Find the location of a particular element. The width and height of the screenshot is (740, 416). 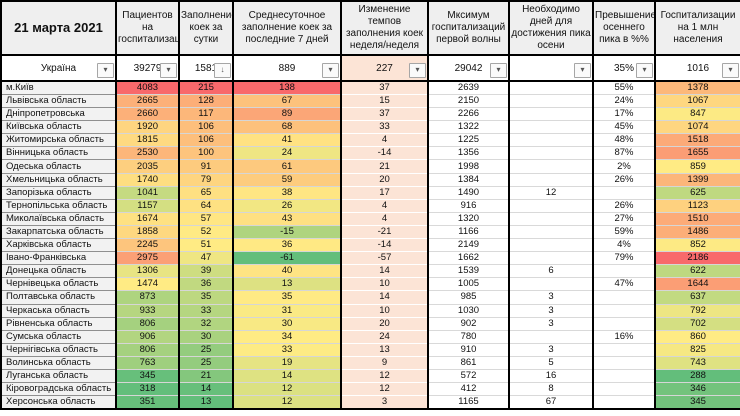

value-cell: 39 is located at coordinates (205, 271).